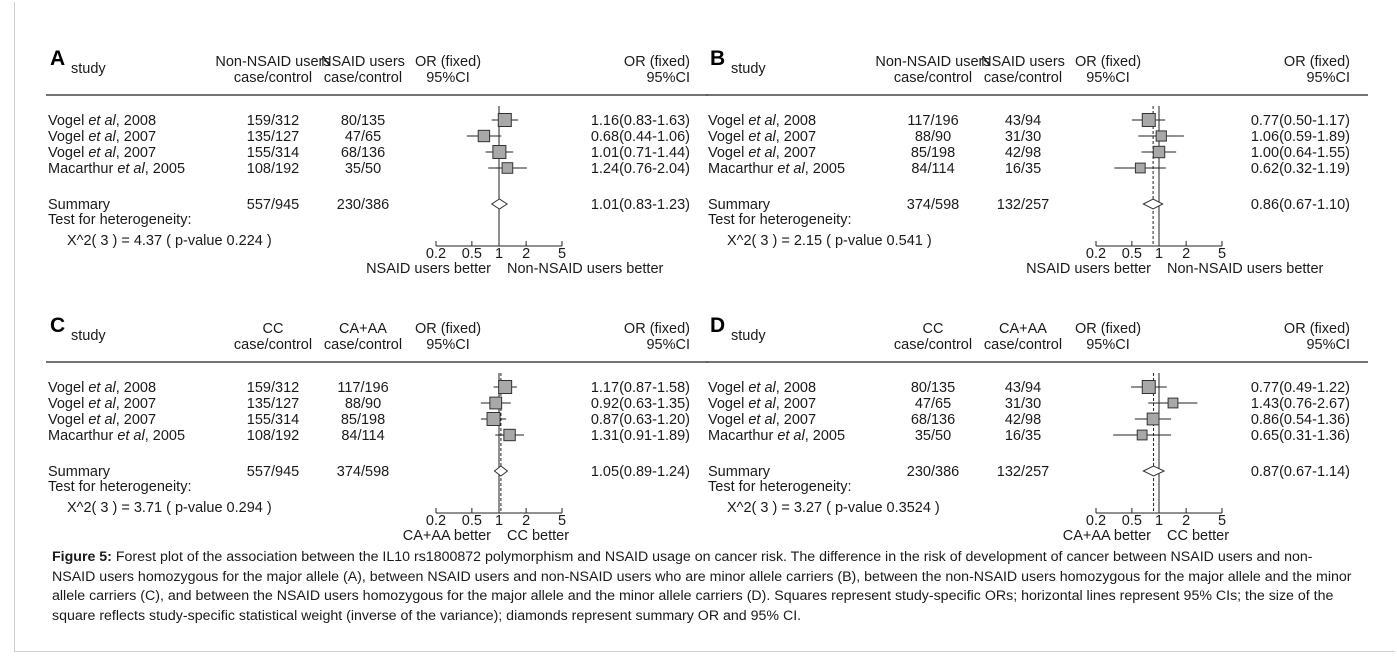 The image size is (1397, 657). I want to click on panel-letter: B, so click(717, 58).